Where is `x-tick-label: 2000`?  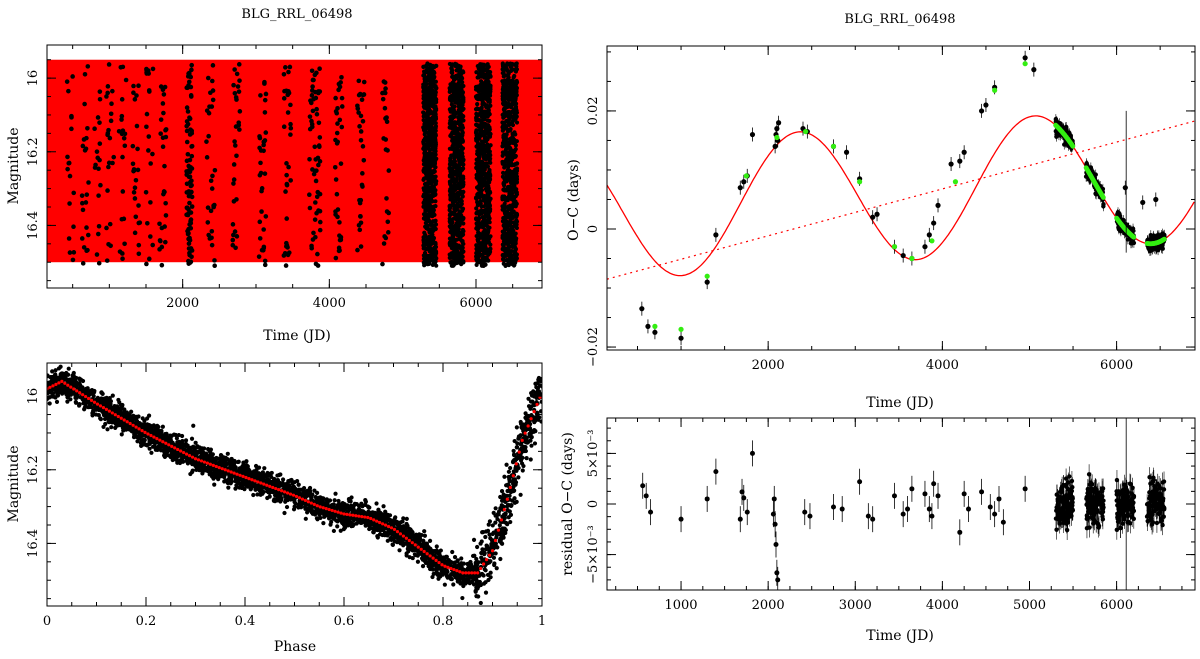 x-tick-label: 2000 is located at coordinates (182, 303).